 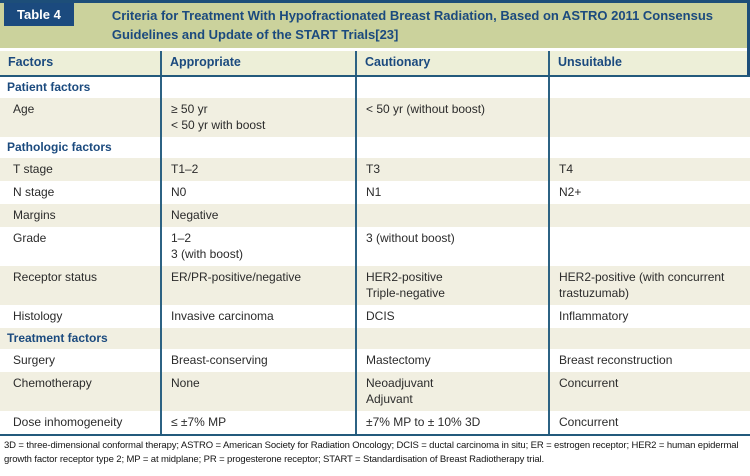 What do you see at coordinates (451, 360) in the screenshot?
I see `cautionary-cell: Mastectomy` at bounding box center [451, 360].